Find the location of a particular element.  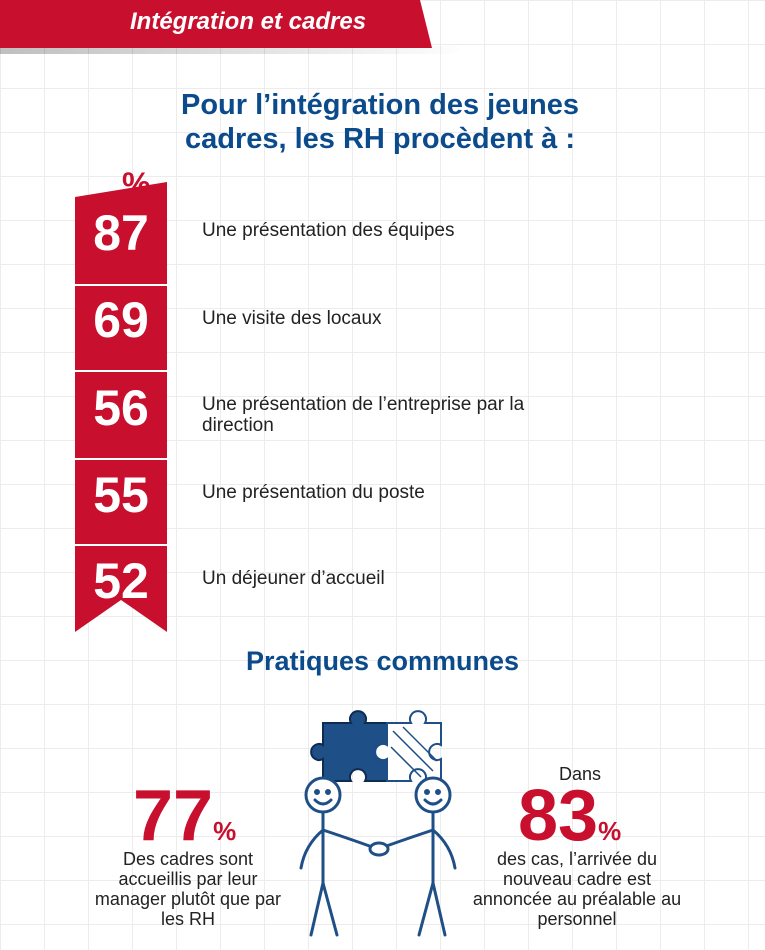

ranking-value: 56 is located at coordinates (121, 408).